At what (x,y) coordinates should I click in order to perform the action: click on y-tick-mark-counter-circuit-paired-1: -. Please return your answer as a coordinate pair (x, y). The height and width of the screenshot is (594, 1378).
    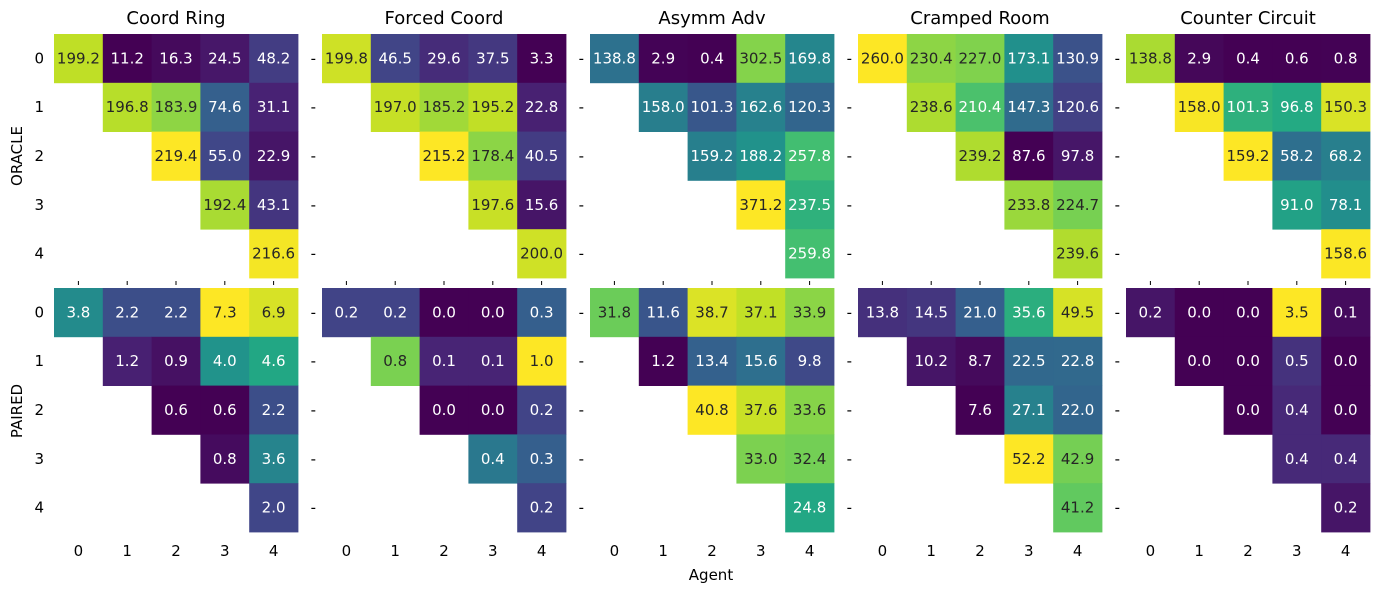
    Looking at the image, I should click on (1117, 361).